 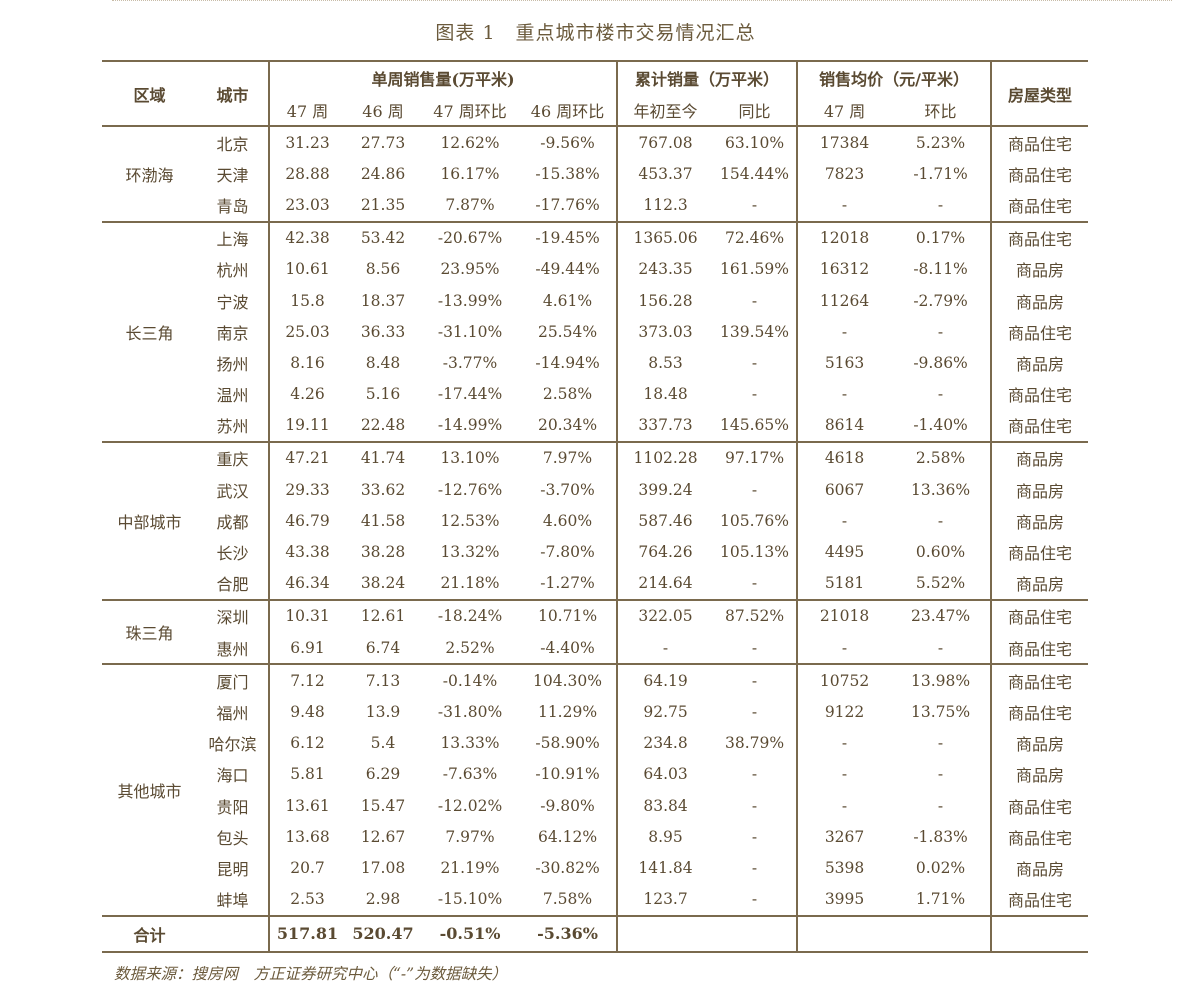 I want to click on header-yoy: 同比, so click(x=754, y=111).